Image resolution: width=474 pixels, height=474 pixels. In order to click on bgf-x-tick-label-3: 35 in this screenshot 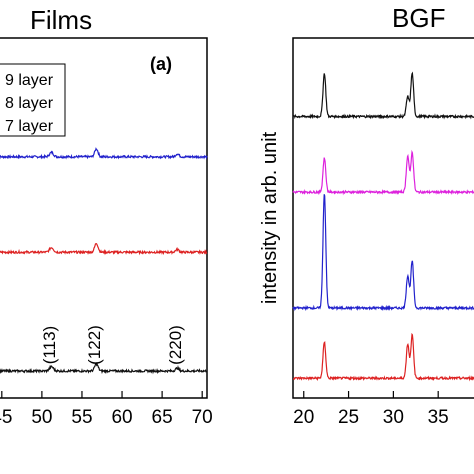, I will do `click(438, 417)`.